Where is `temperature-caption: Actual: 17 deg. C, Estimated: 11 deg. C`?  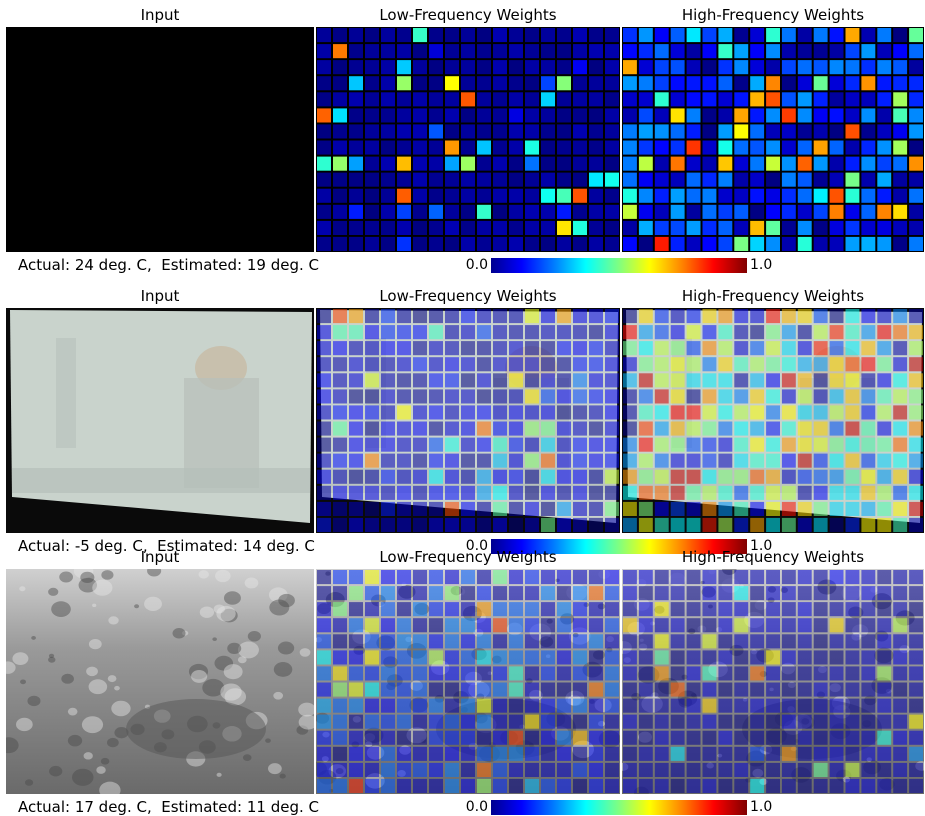 temperature-caption: Actual: 17 deg. C, Estimated: 11 deg. C is located at coordinates (168, 807).